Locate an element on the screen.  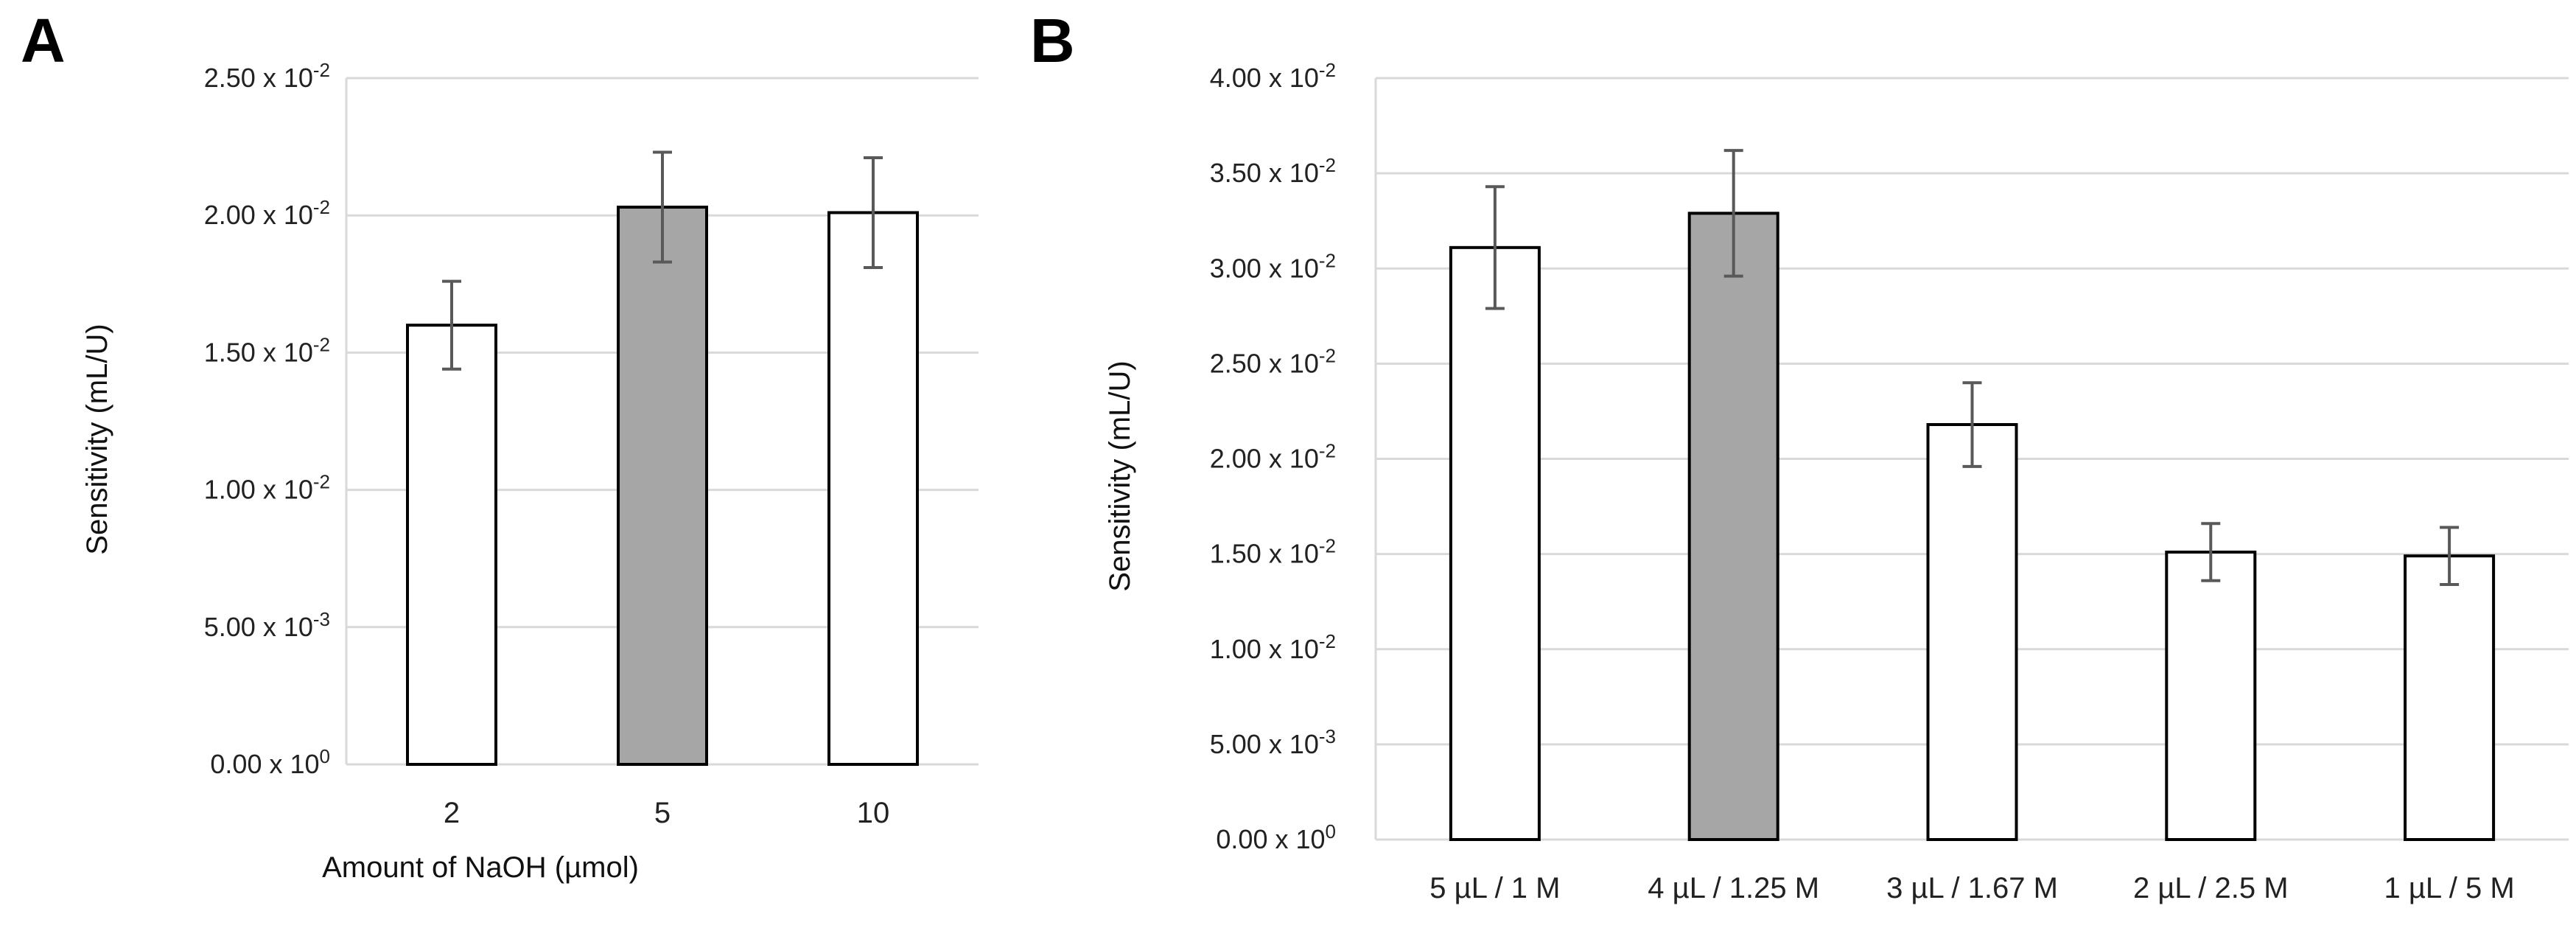
chart-a-y-tick-label: 1.50 x 10⁻² is located at coordinates (267, 350).